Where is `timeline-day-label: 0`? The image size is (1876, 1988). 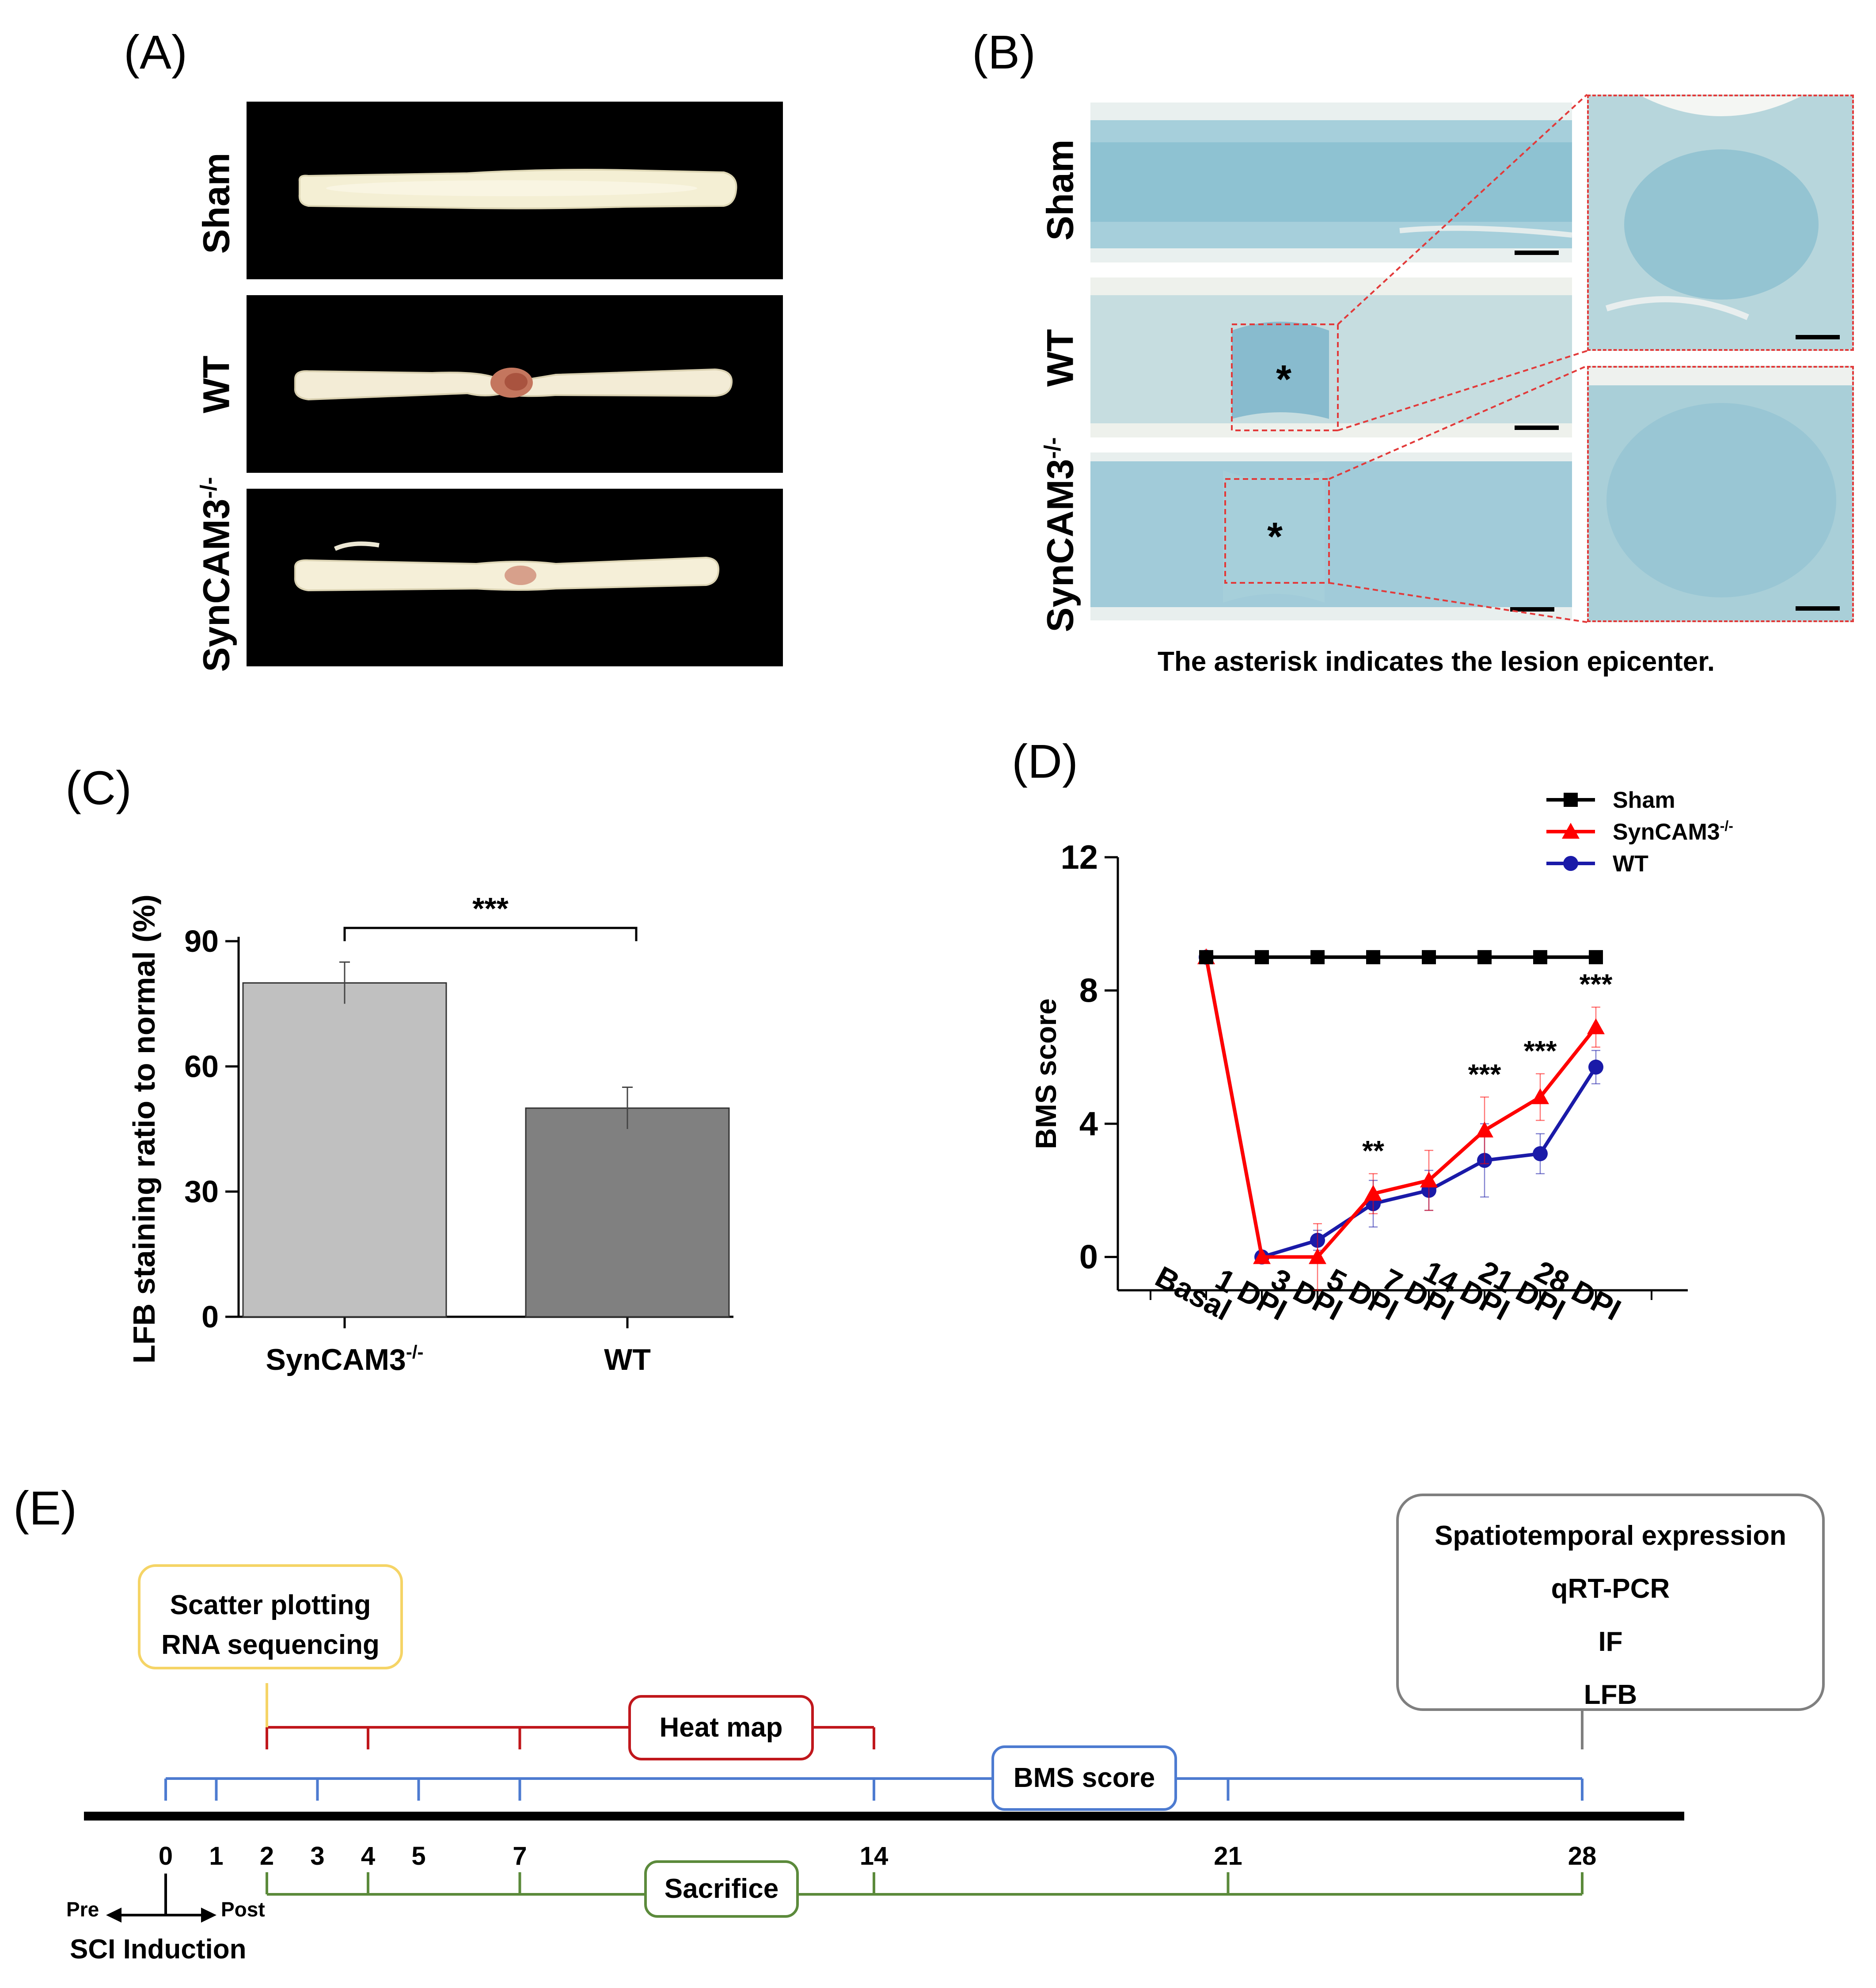 timeline-day-label: 0 is located at coordinates (166, 1856).